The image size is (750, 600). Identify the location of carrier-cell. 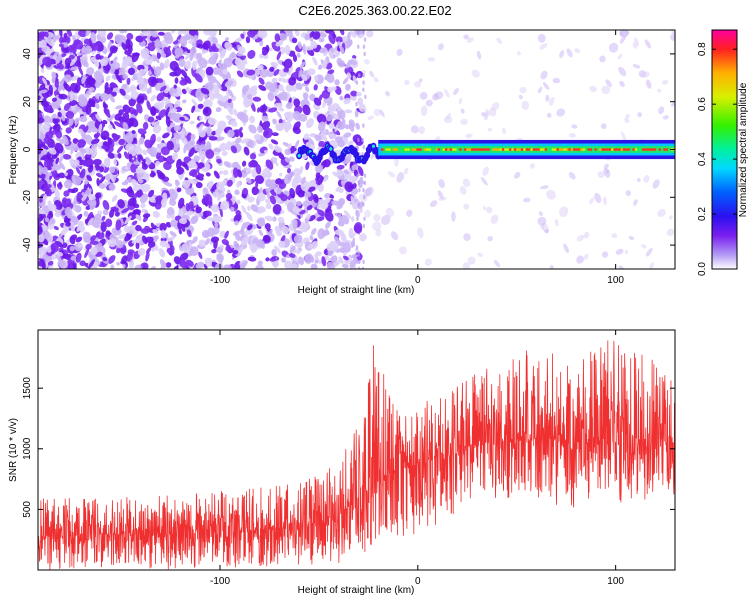
(373, 146).